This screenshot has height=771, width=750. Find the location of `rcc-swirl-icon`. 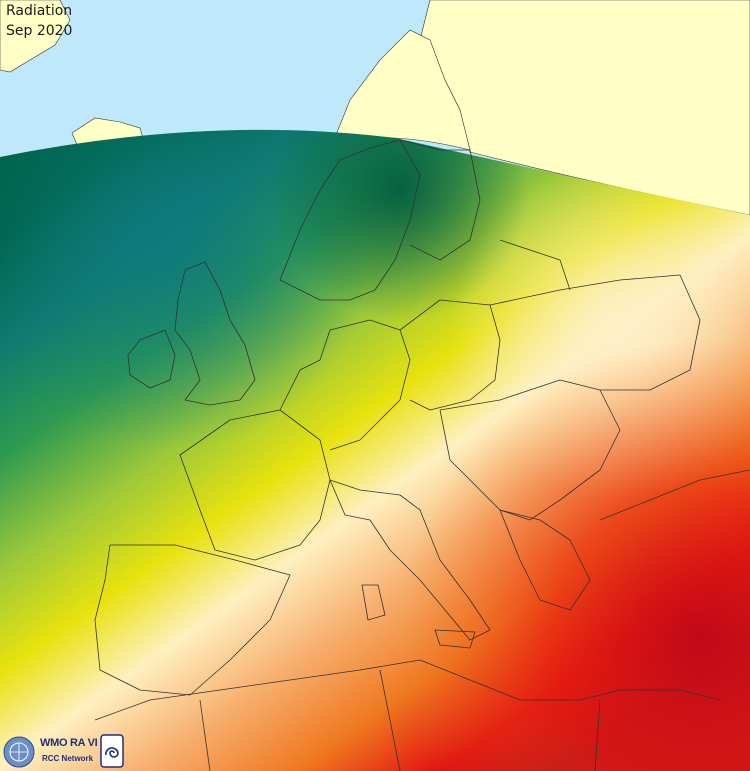

rcc-swirl-icon is located at coordinates (112, 751).